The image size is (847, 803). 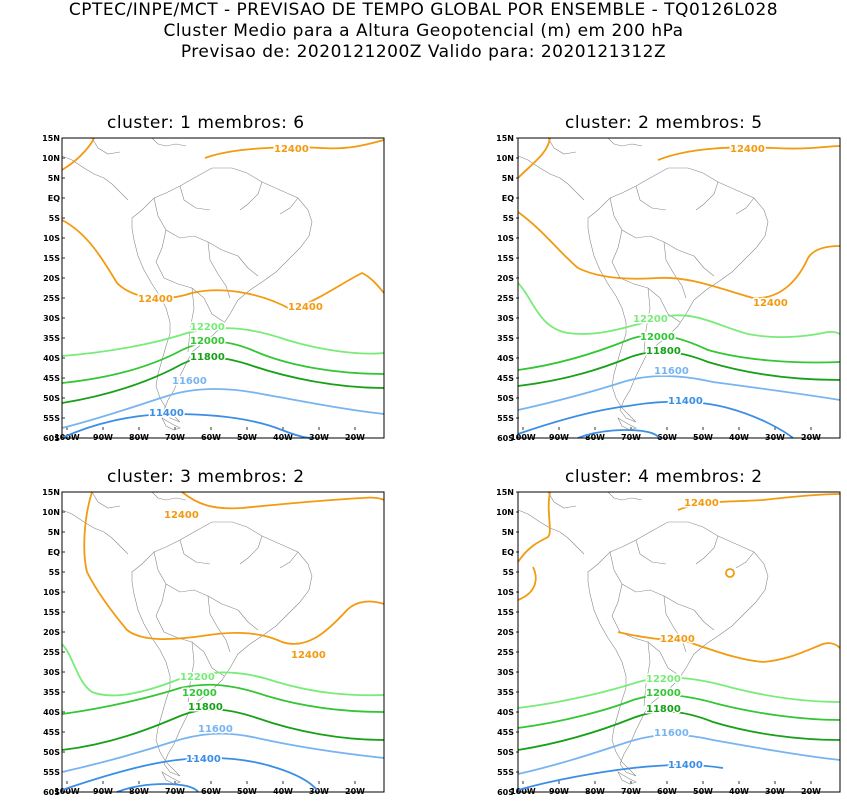 I want to click on label-12200: 12200, so click(x=663, y=679).